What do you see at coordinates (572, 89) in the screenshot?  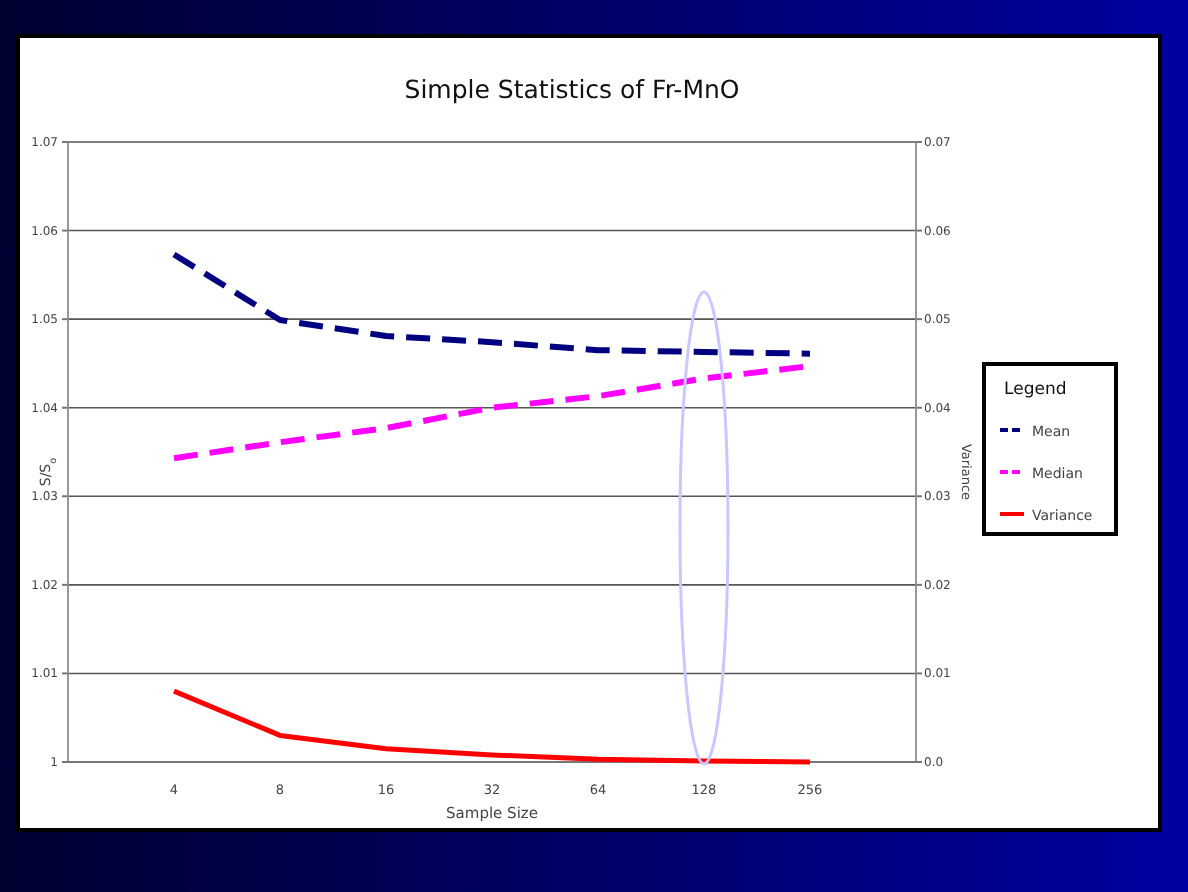 I see `chart-title: Simple Statistics of Fr-MnO` at bounding box center [572, 89].